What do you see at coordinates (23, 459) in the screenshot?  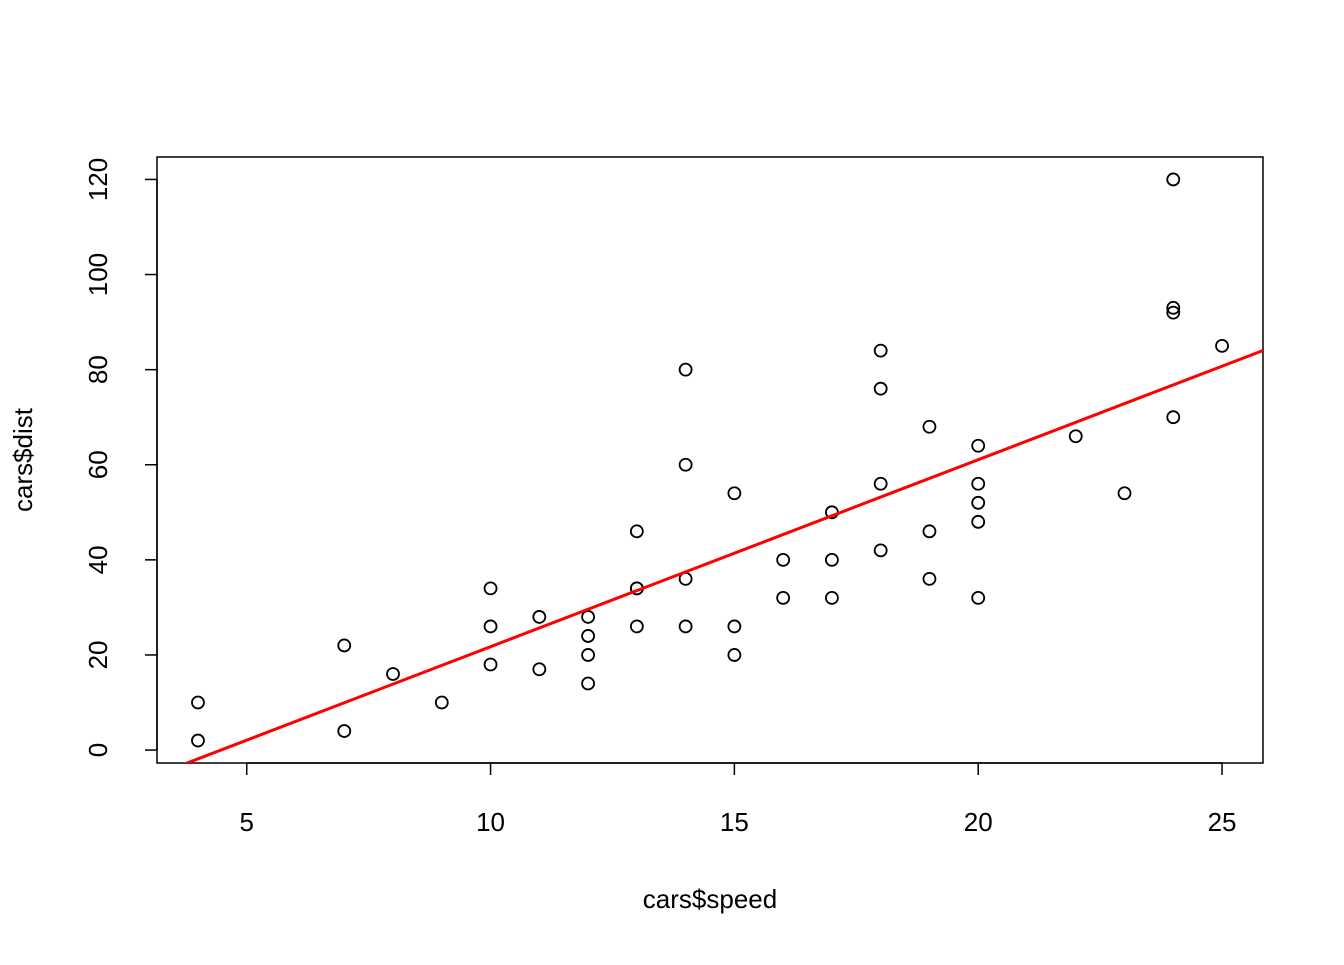 I see `y-axis-label: cars$dist` at bounding box center [23, 459].